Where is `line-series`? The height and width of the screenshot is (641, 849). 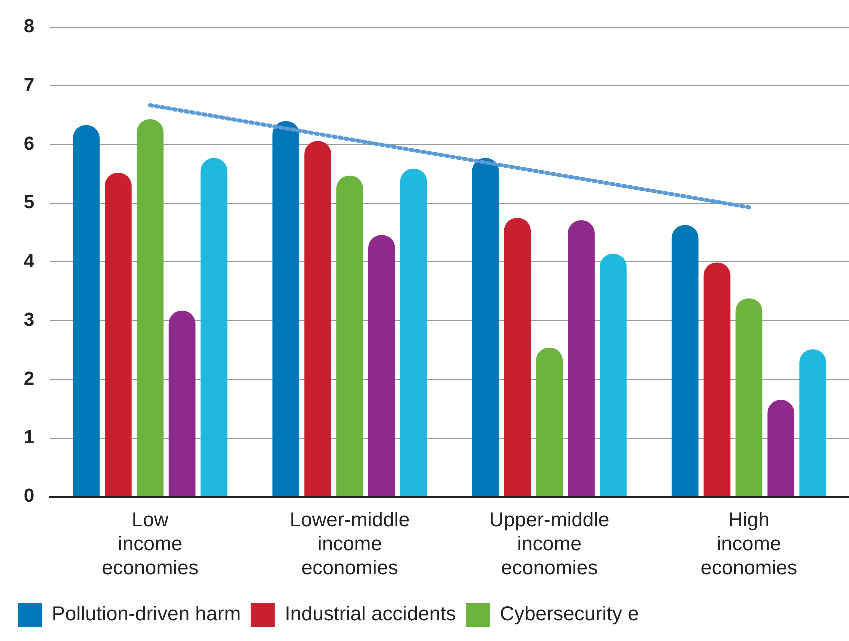
line-series is located at coordinates (450, 156).